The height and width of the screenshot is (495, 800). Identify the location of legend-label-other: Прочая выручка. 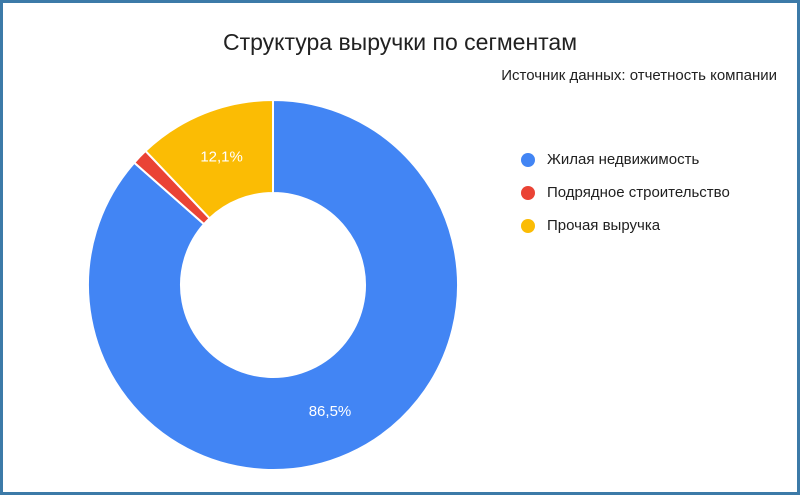
(604, 225).